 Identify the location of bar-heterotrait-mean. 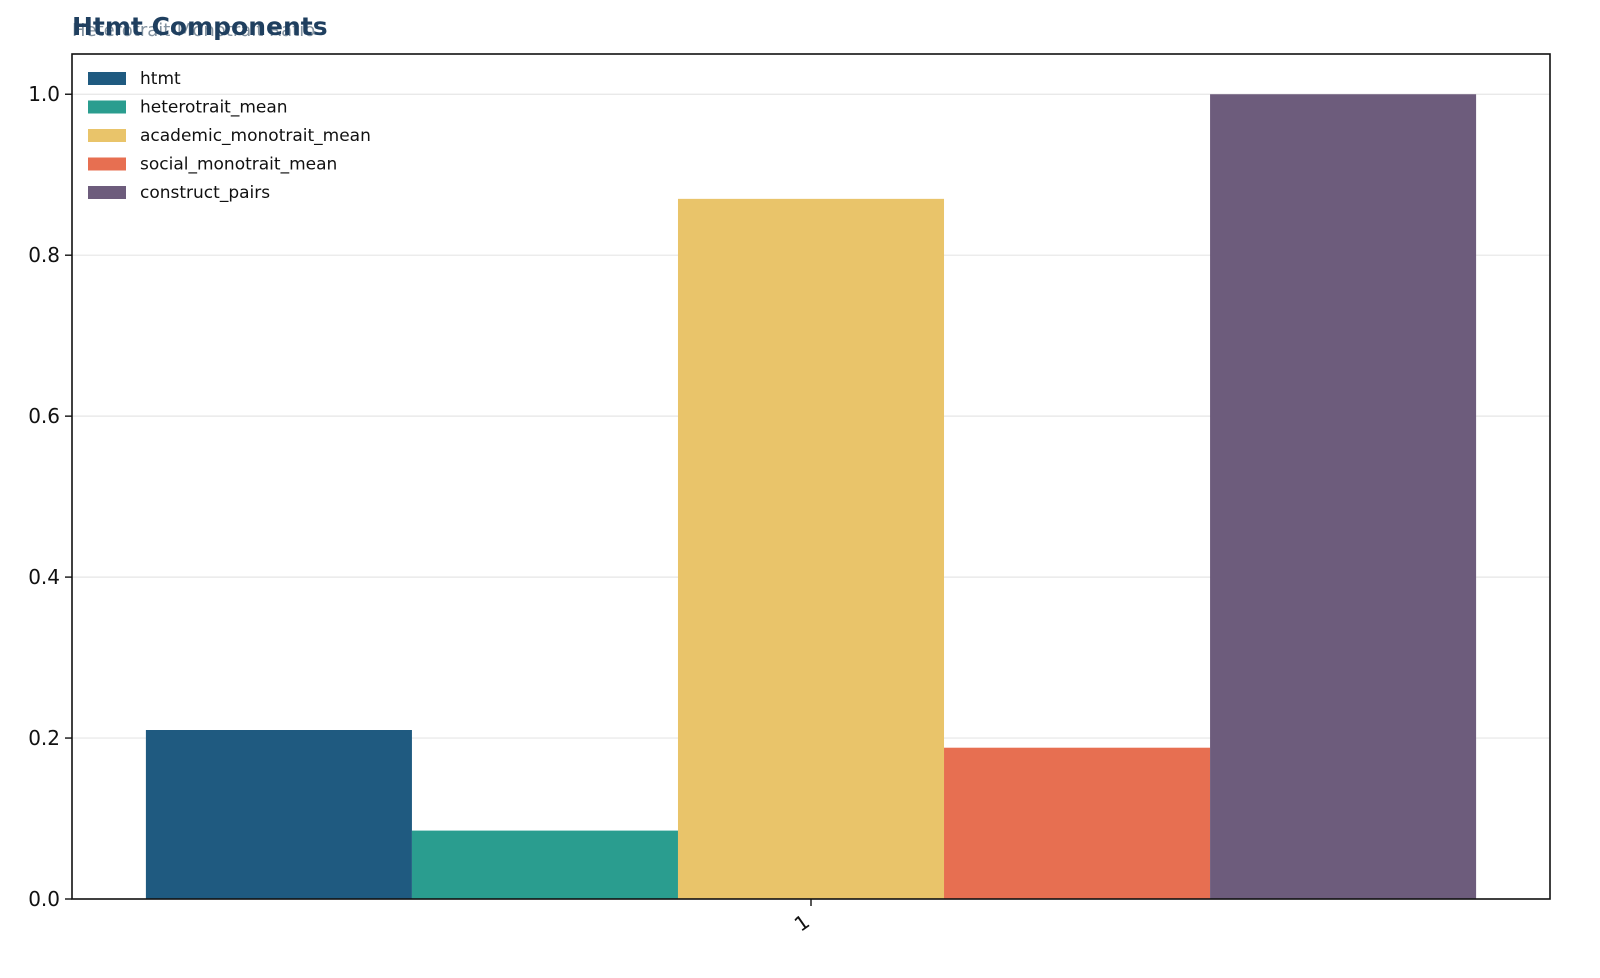
(544, 864).